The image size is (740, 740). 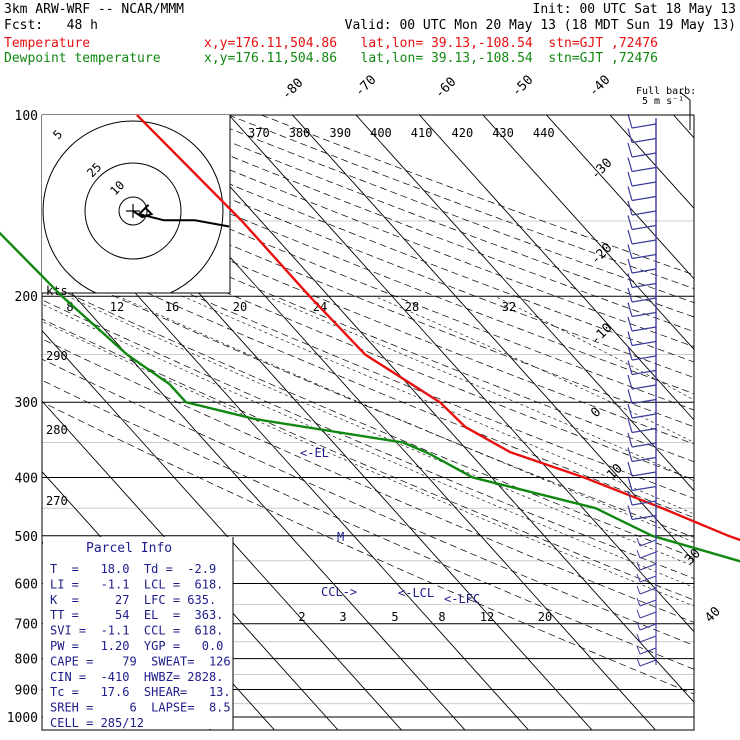 I want to click on parcel-row: TT = 54 EL = 363., so click(x=136, y=615).